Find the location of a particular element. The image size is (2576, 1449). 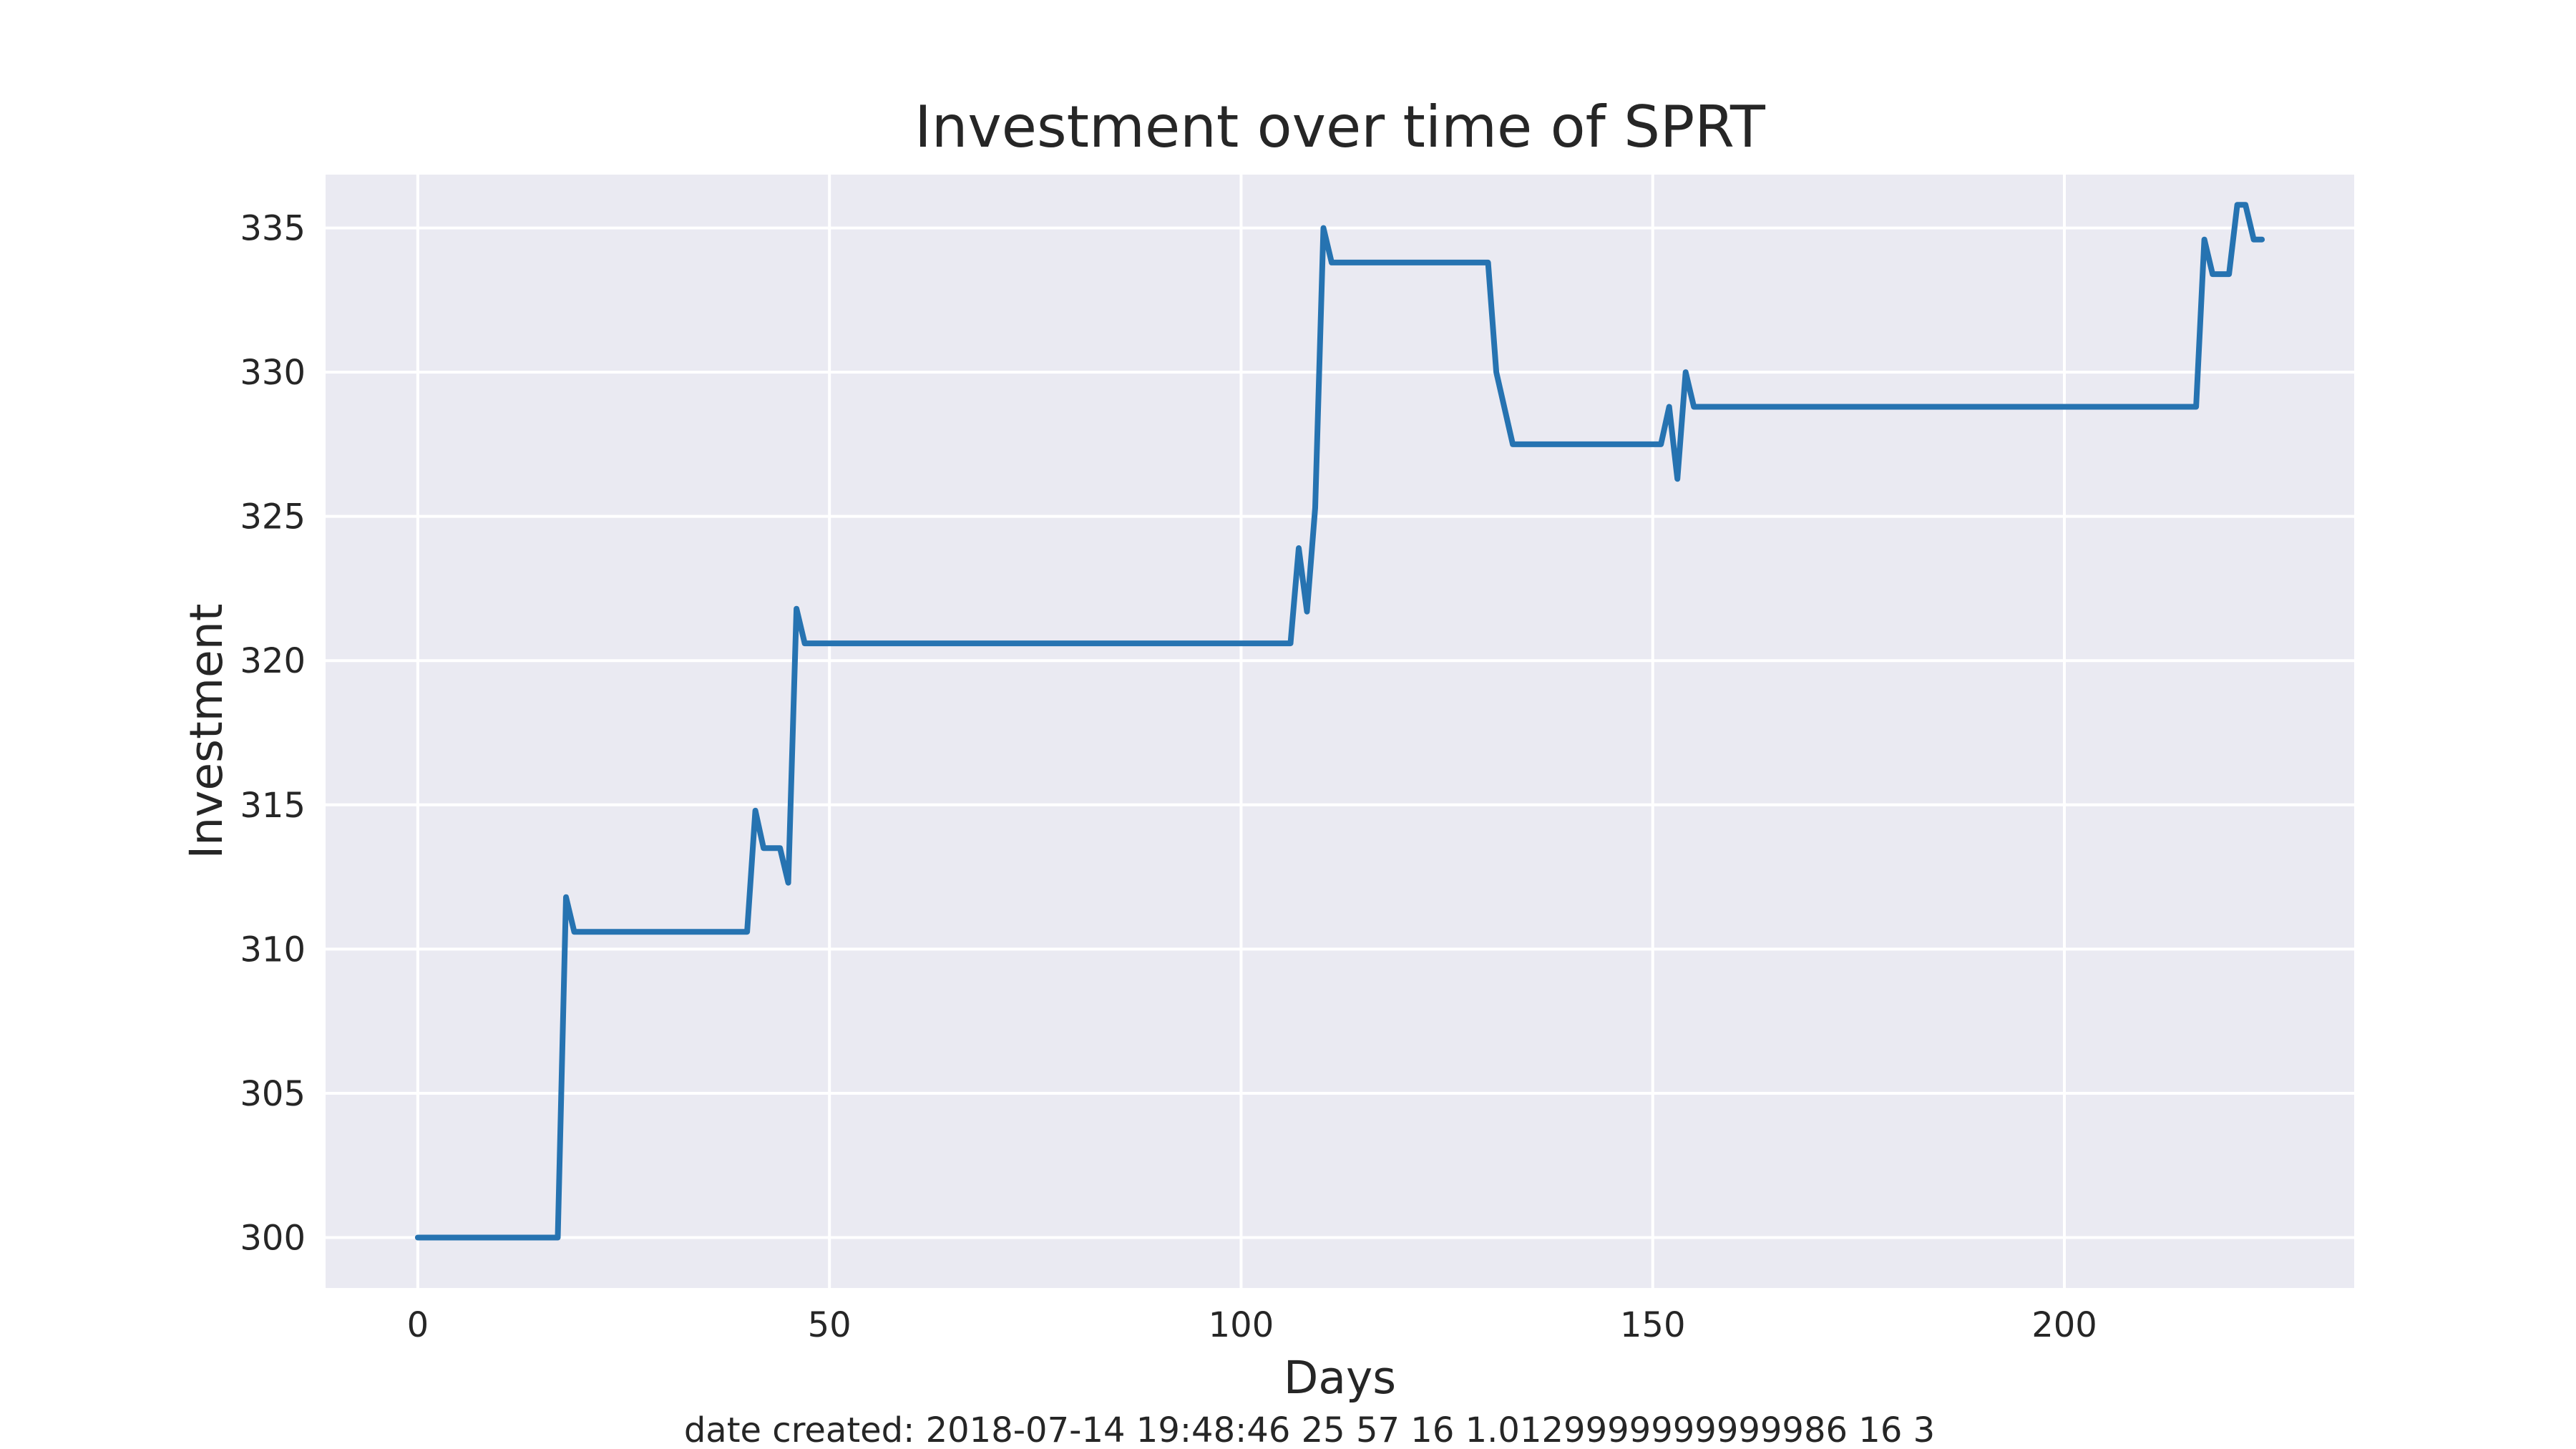

x-axis-label: Days is located at coordinates (1340, 1378).